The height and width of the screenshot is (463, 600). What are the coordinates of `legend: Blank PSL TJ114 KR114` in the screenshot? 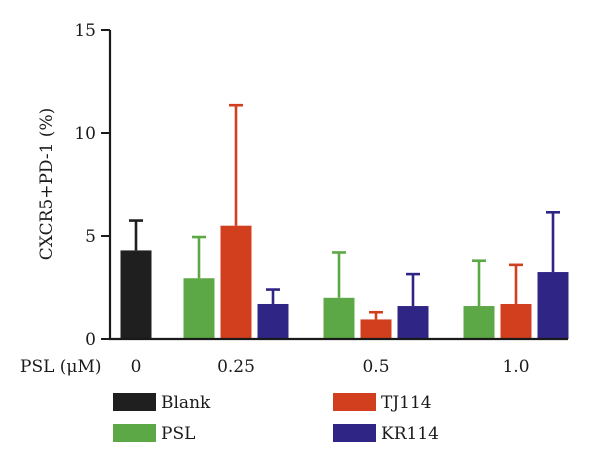 It's located at (276, 418).